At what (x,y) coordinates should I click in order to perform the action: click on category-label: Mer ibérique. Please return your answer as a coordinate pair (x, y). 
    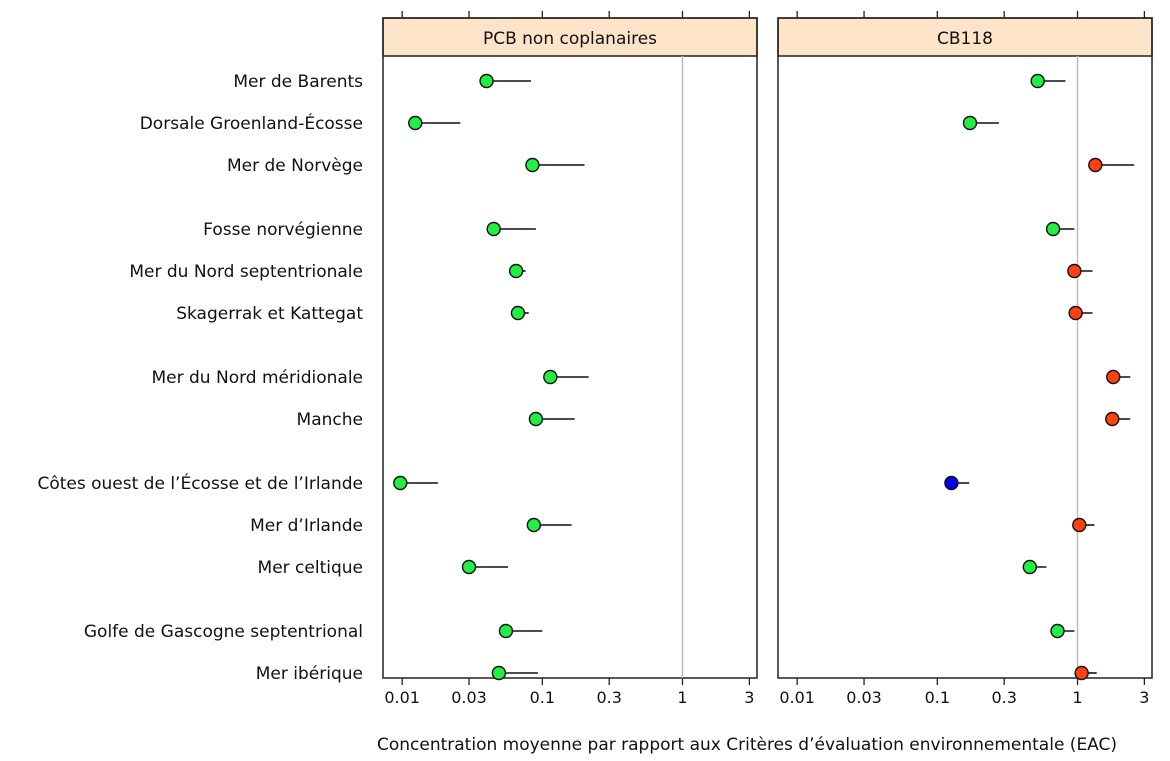
    Looking at the image, I should click on (309, 674).